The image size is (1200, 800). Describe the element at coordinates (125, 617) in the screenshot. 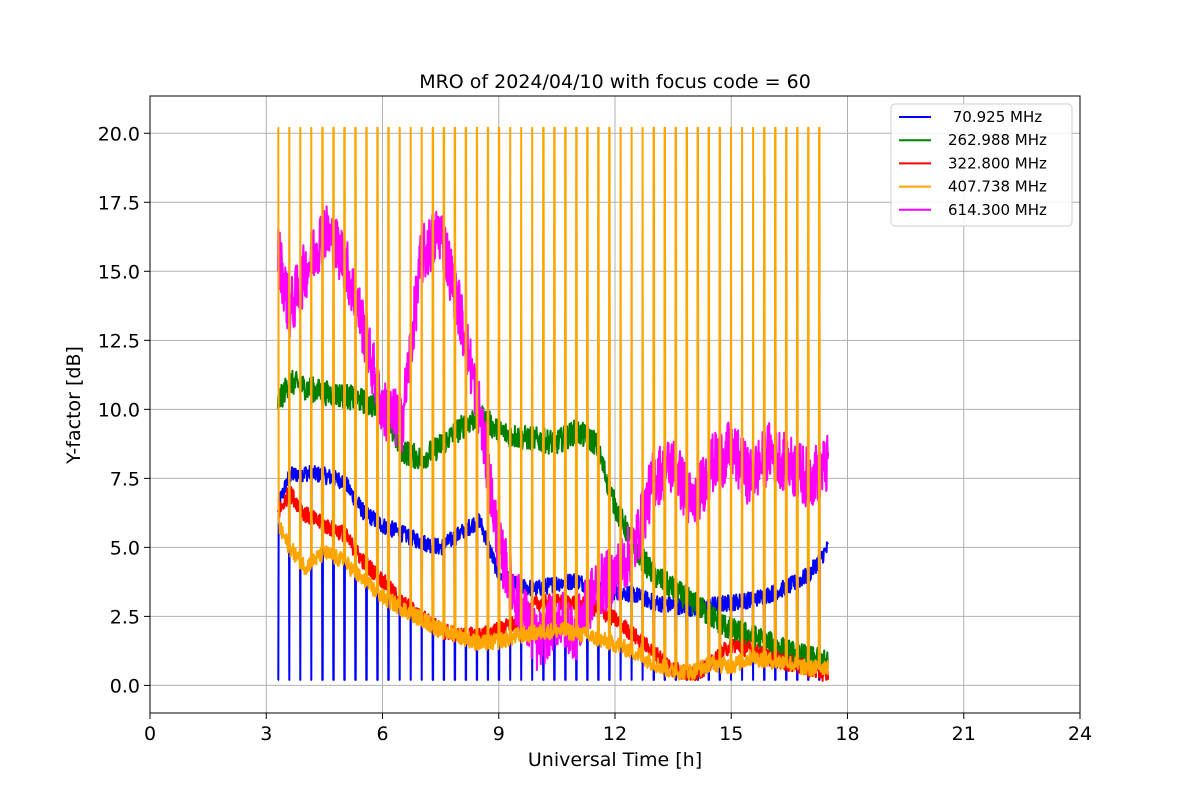

I see `y-tick-label: 2.5` at that location.